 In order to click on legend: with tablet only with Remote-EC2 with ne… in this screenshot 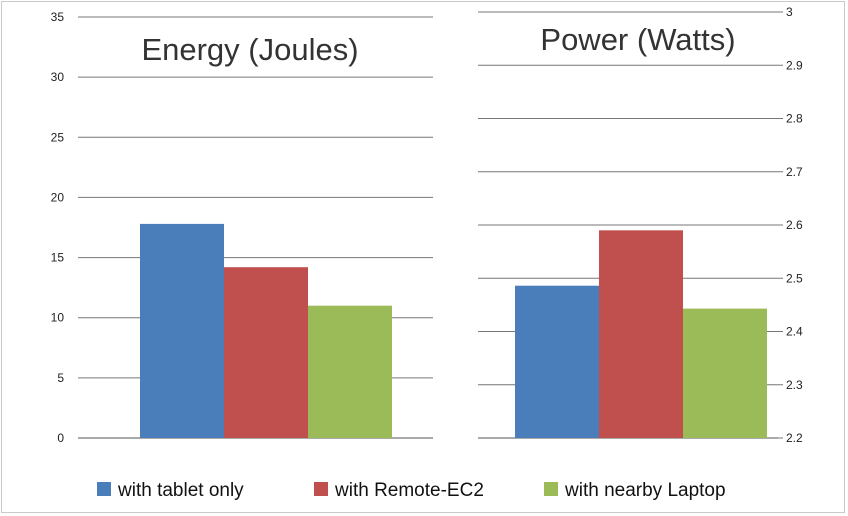, I will do `click(411, 490)`.